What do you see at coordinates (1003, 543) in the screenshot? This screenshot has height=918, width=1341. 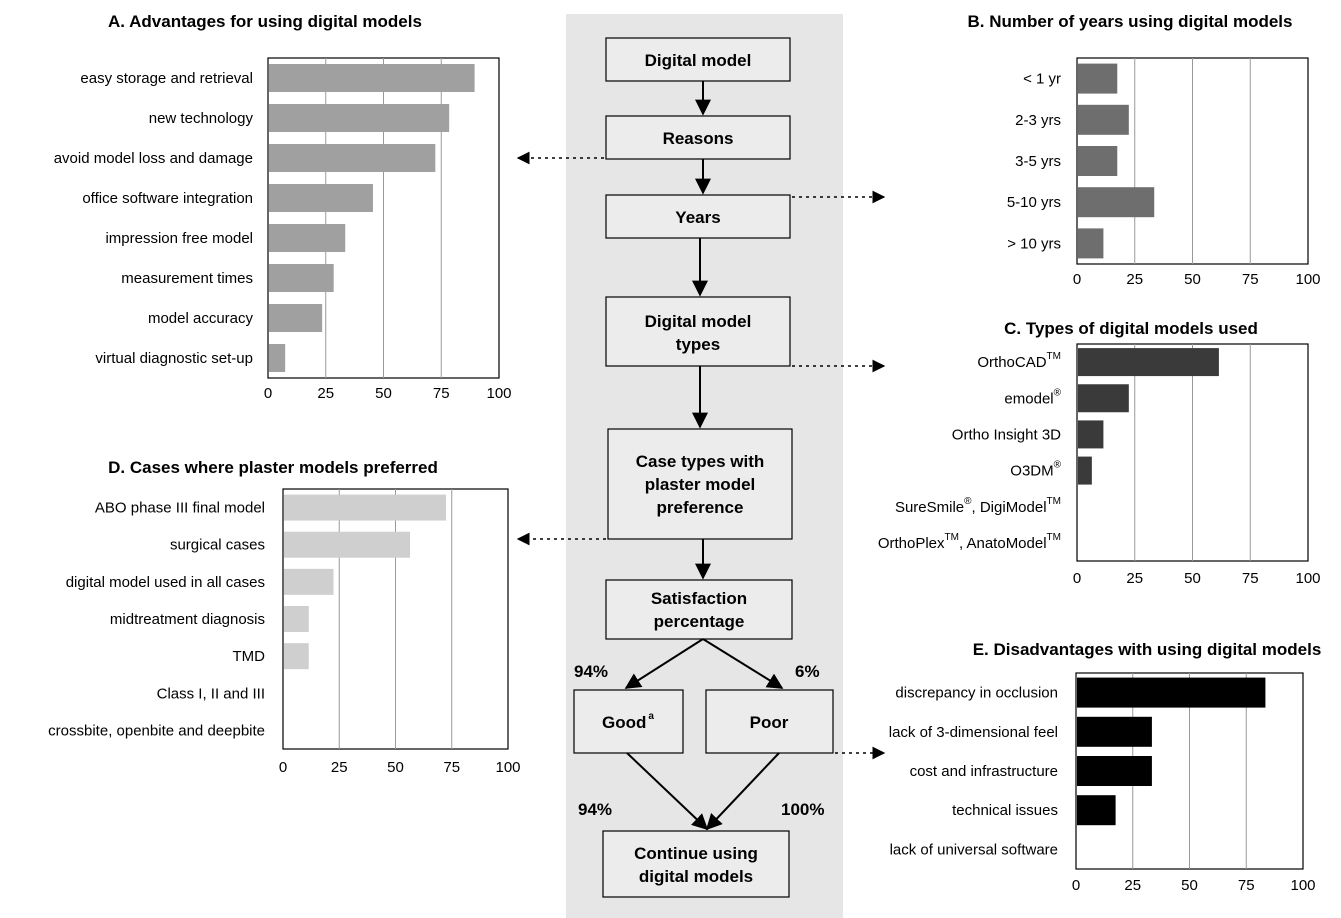 I see `category-label-part: , AnatoModel` at bounding box center [1003, 543].